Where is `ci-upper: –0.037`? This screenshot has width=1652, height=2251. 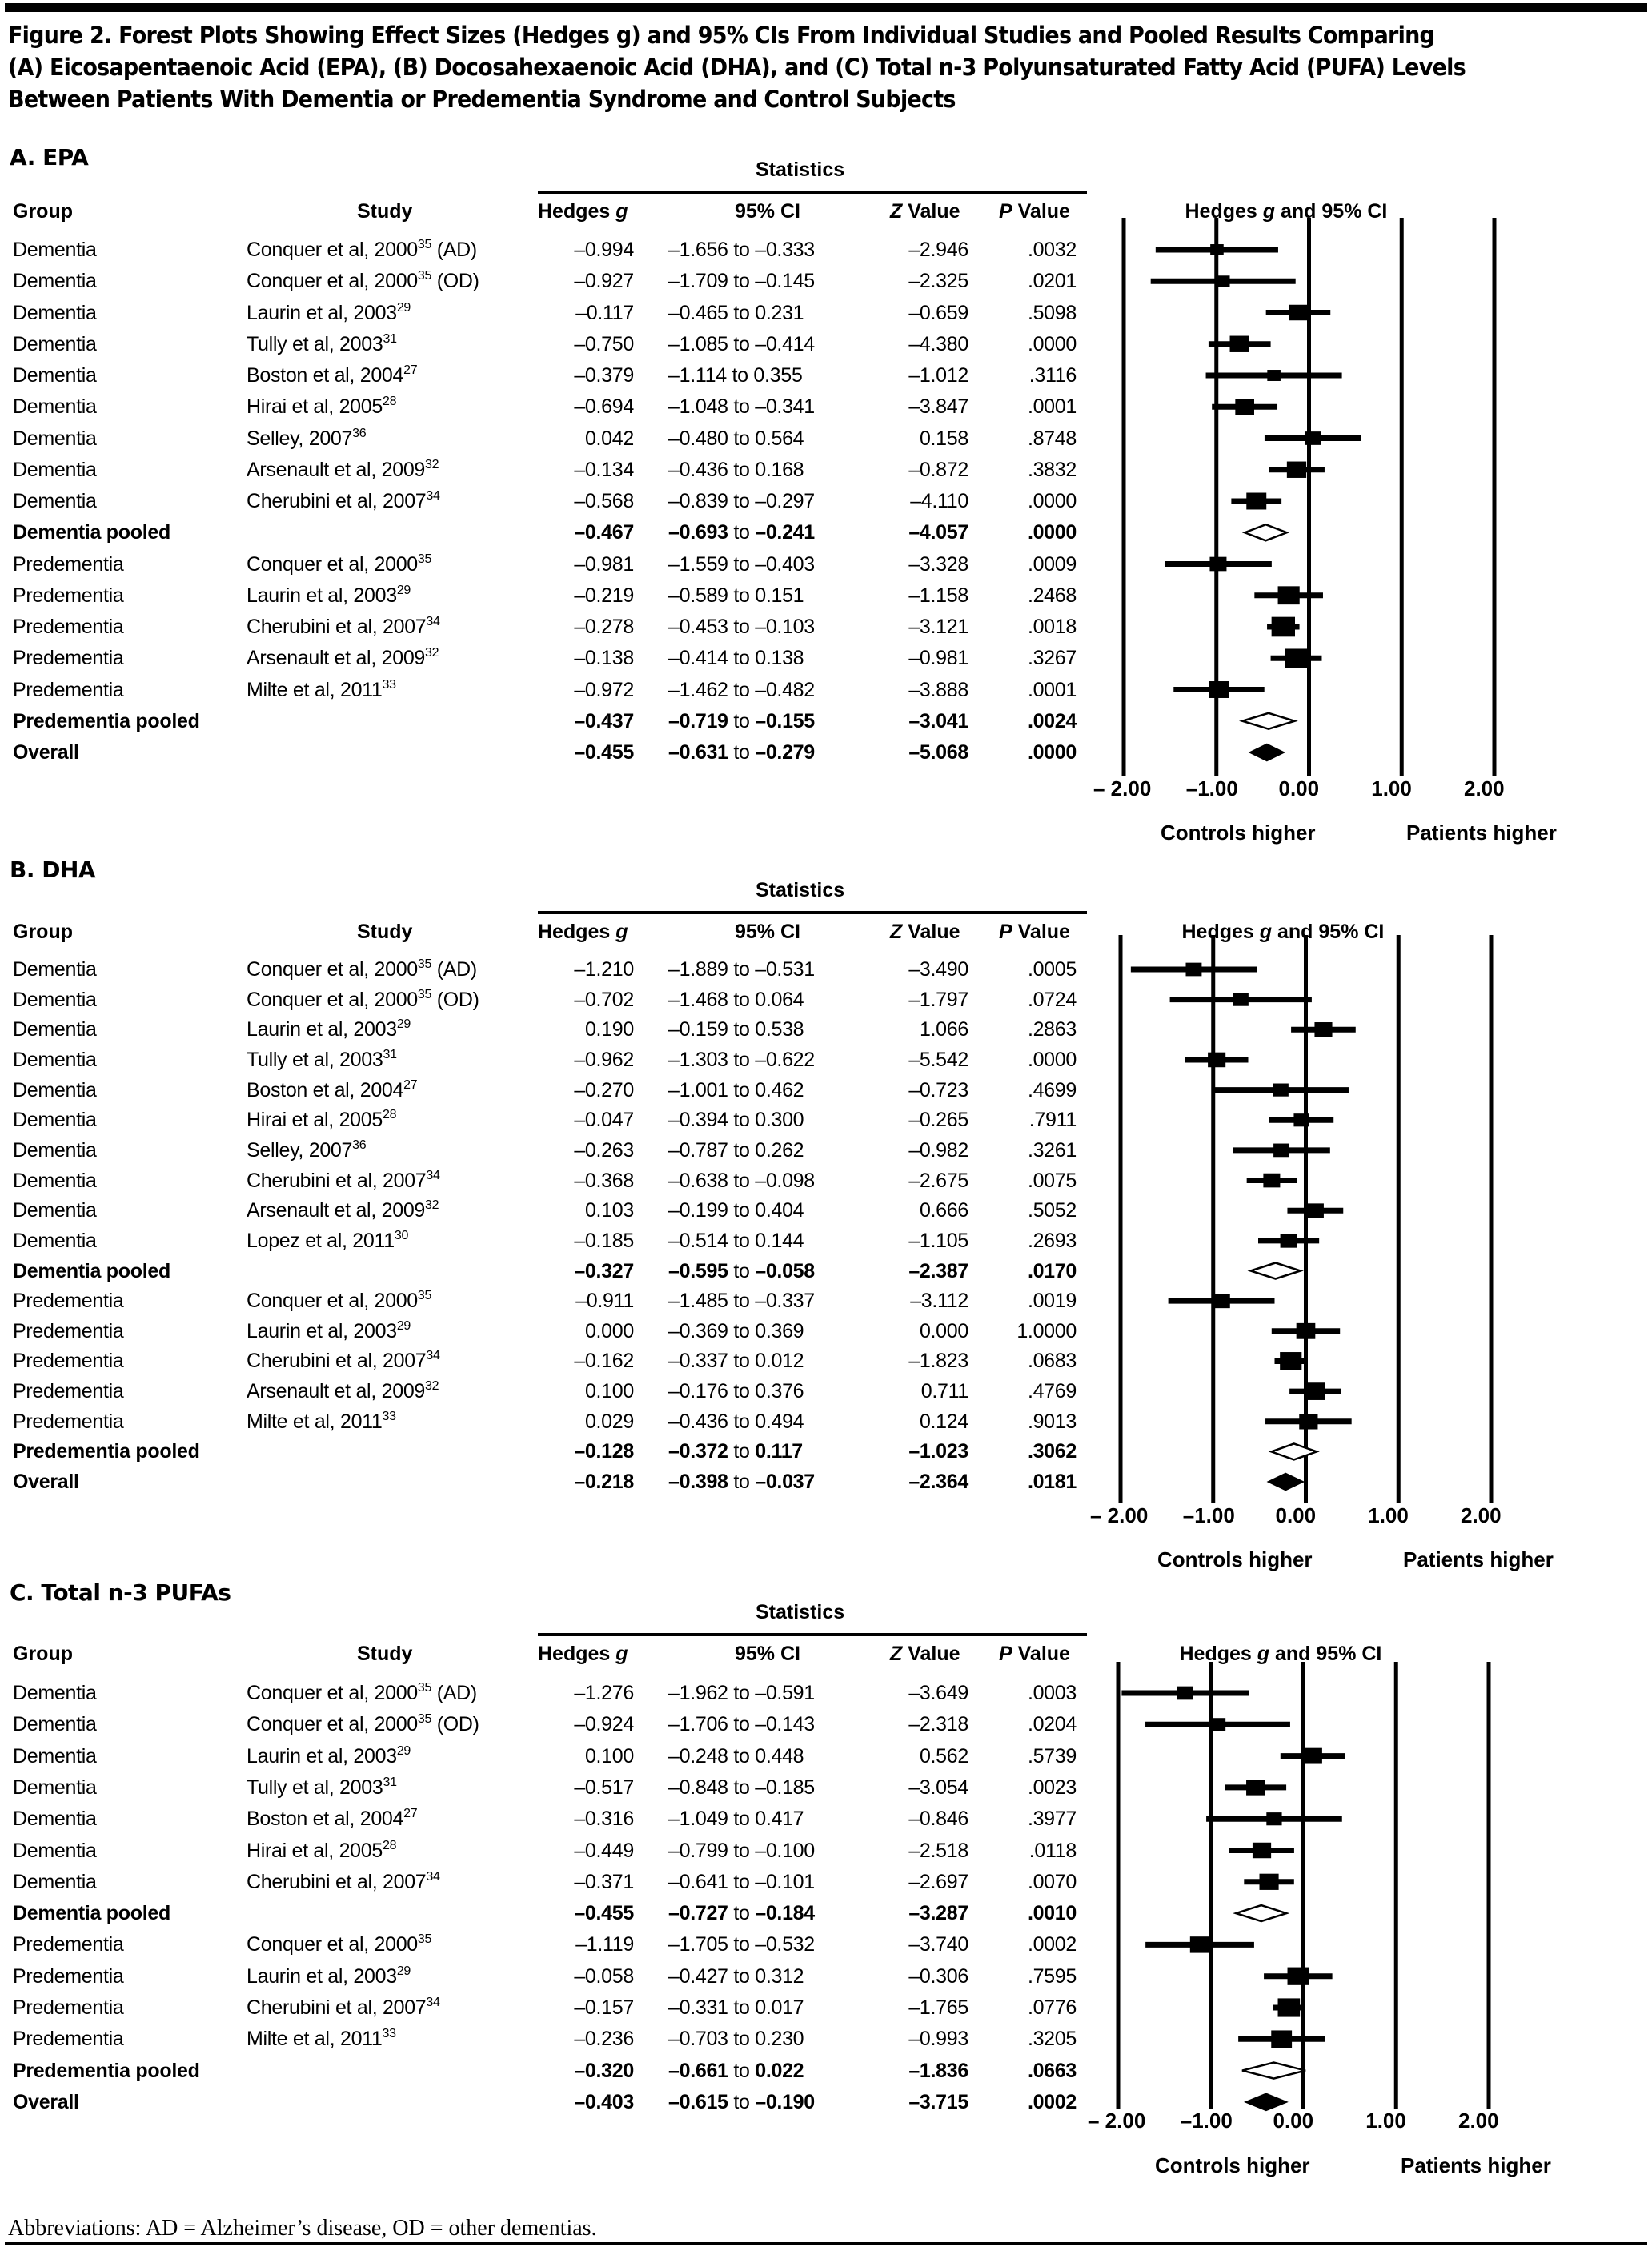
ci-upper: –0.037 is located at coordinates (785, 1482).